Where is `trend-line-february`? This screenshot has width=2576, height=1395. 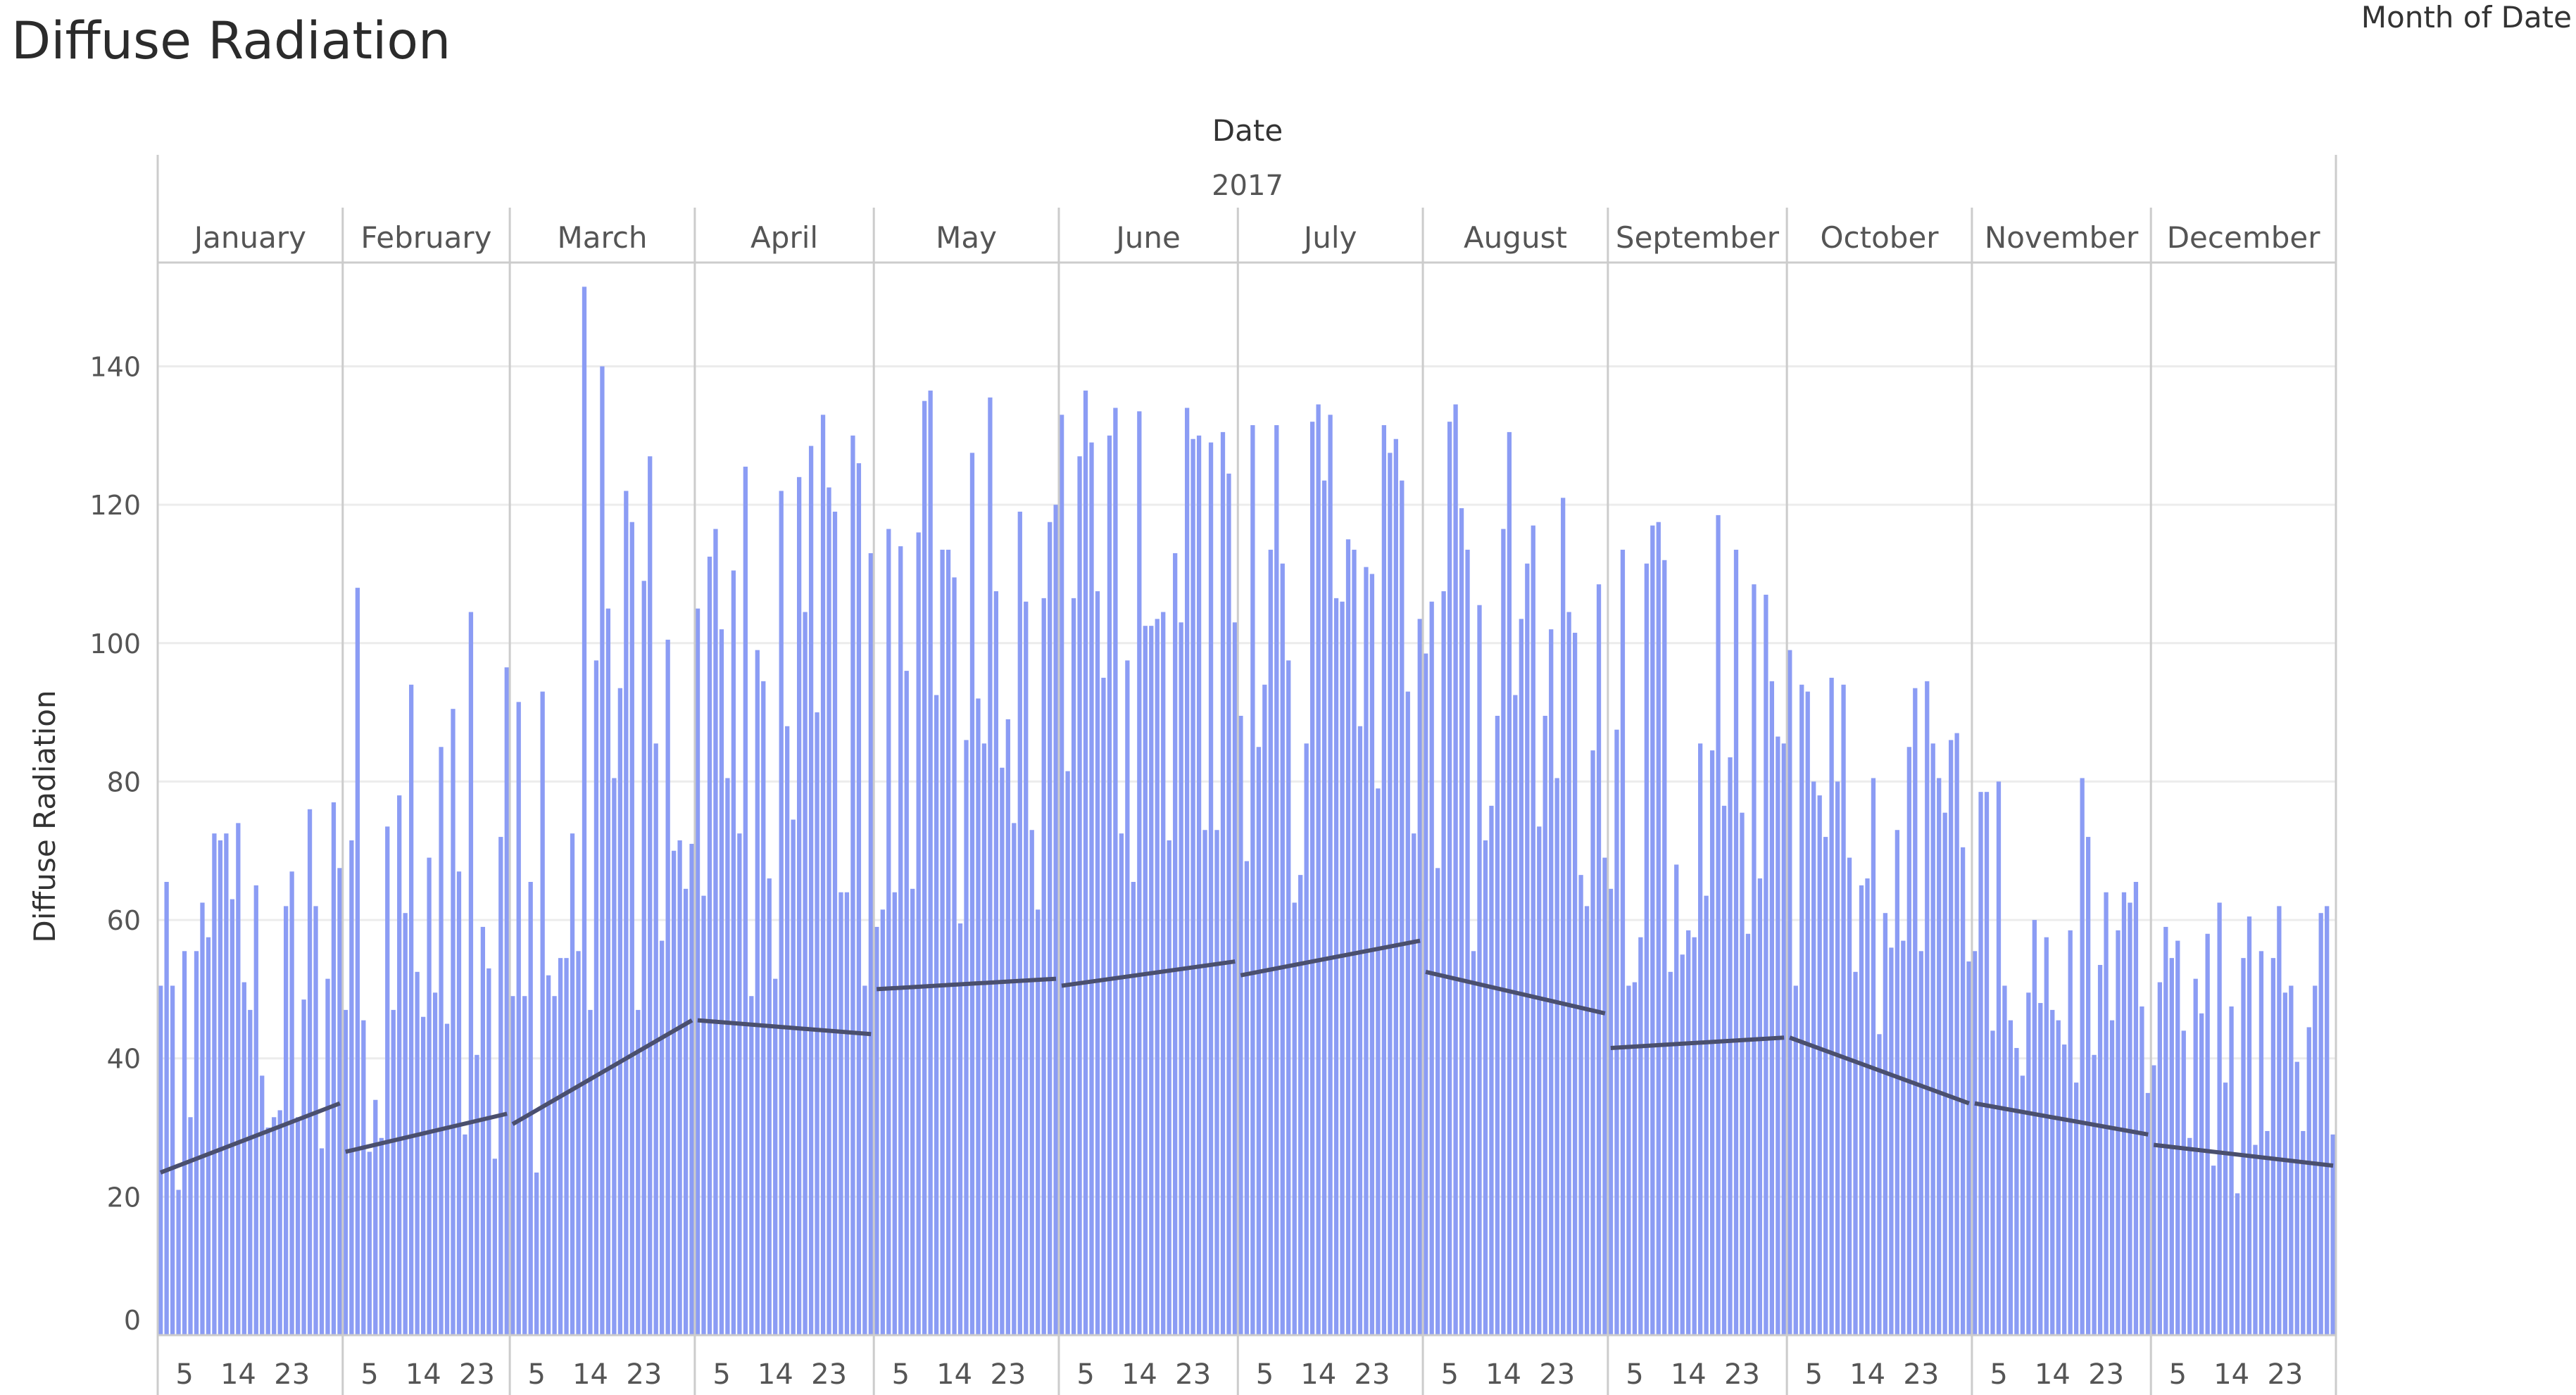 trend-line-february is located at coordinates (426, 1132).